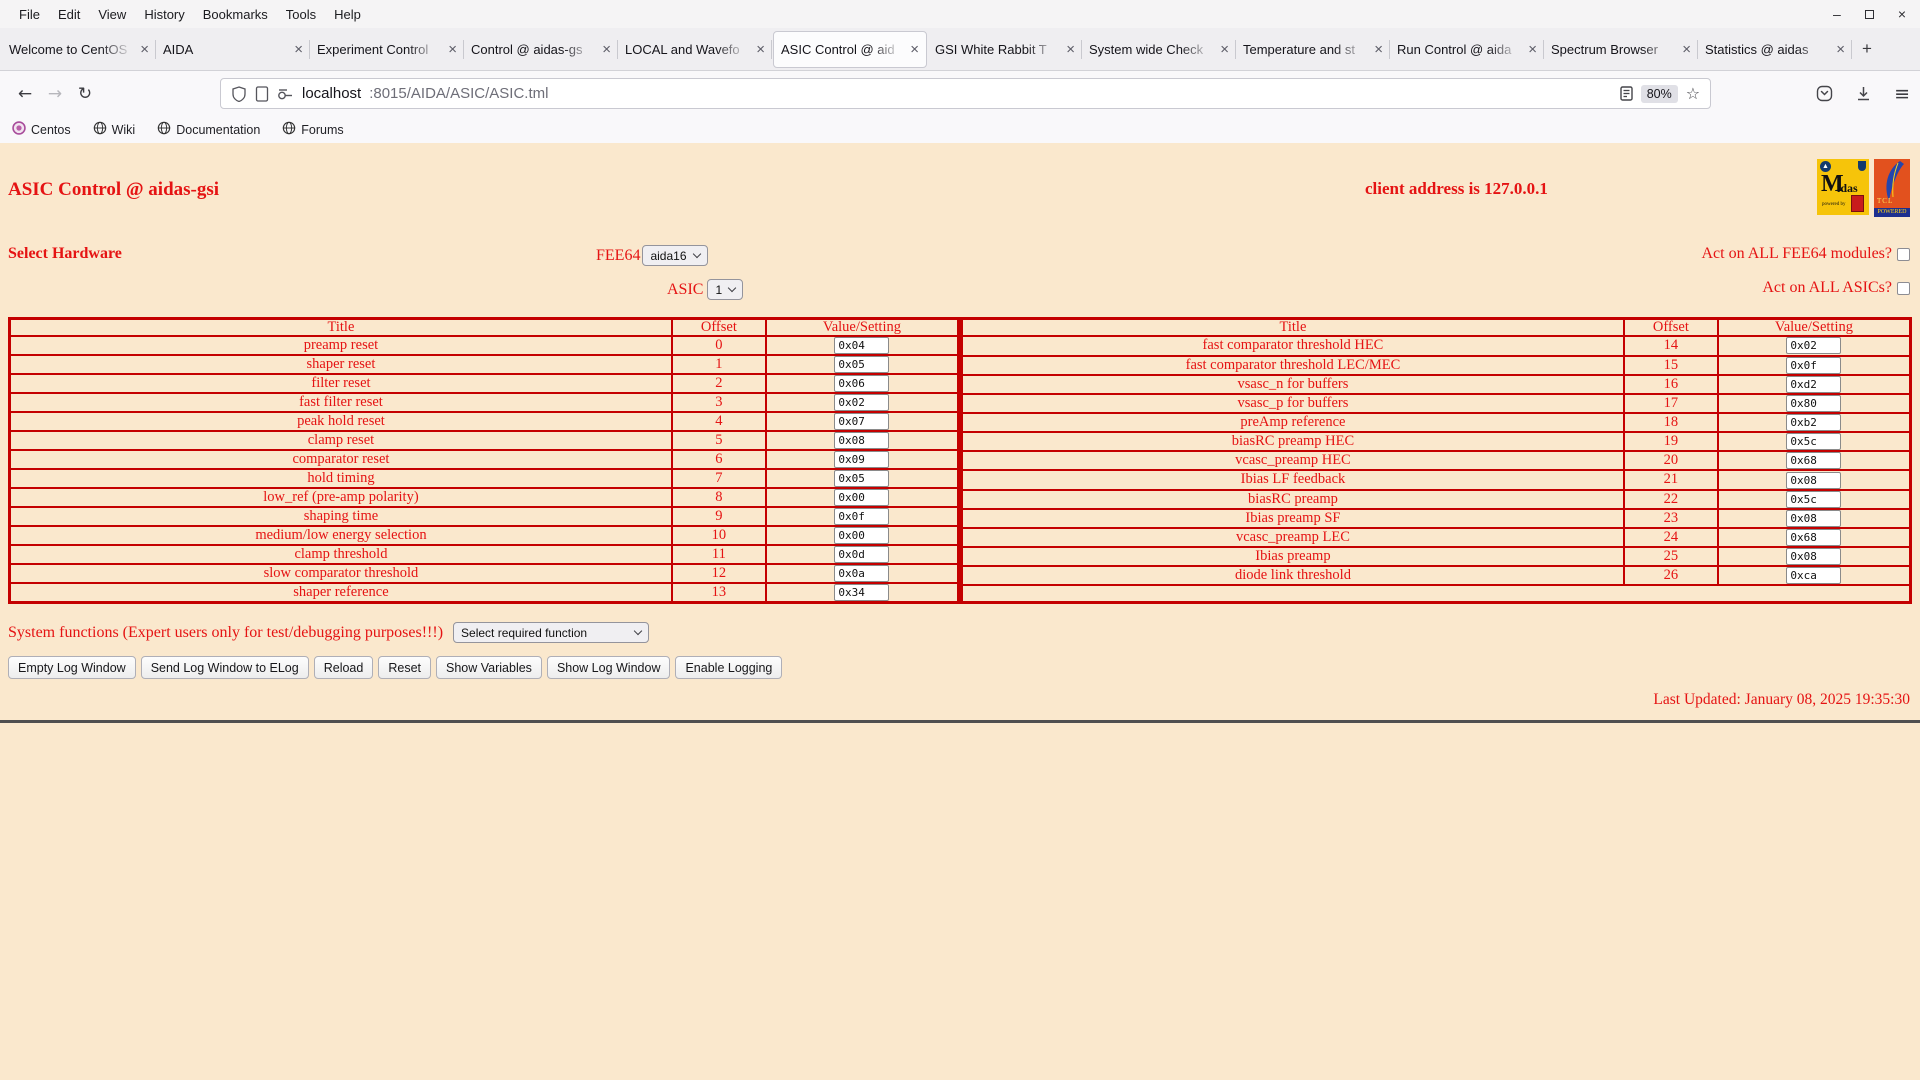 This screenshot has width=1920, height=1080. Describe the element at coordinates (541, 49) in the screenshot. I see `tab-control-aidas-gs: Control @ aidas-gs ×` at that location.